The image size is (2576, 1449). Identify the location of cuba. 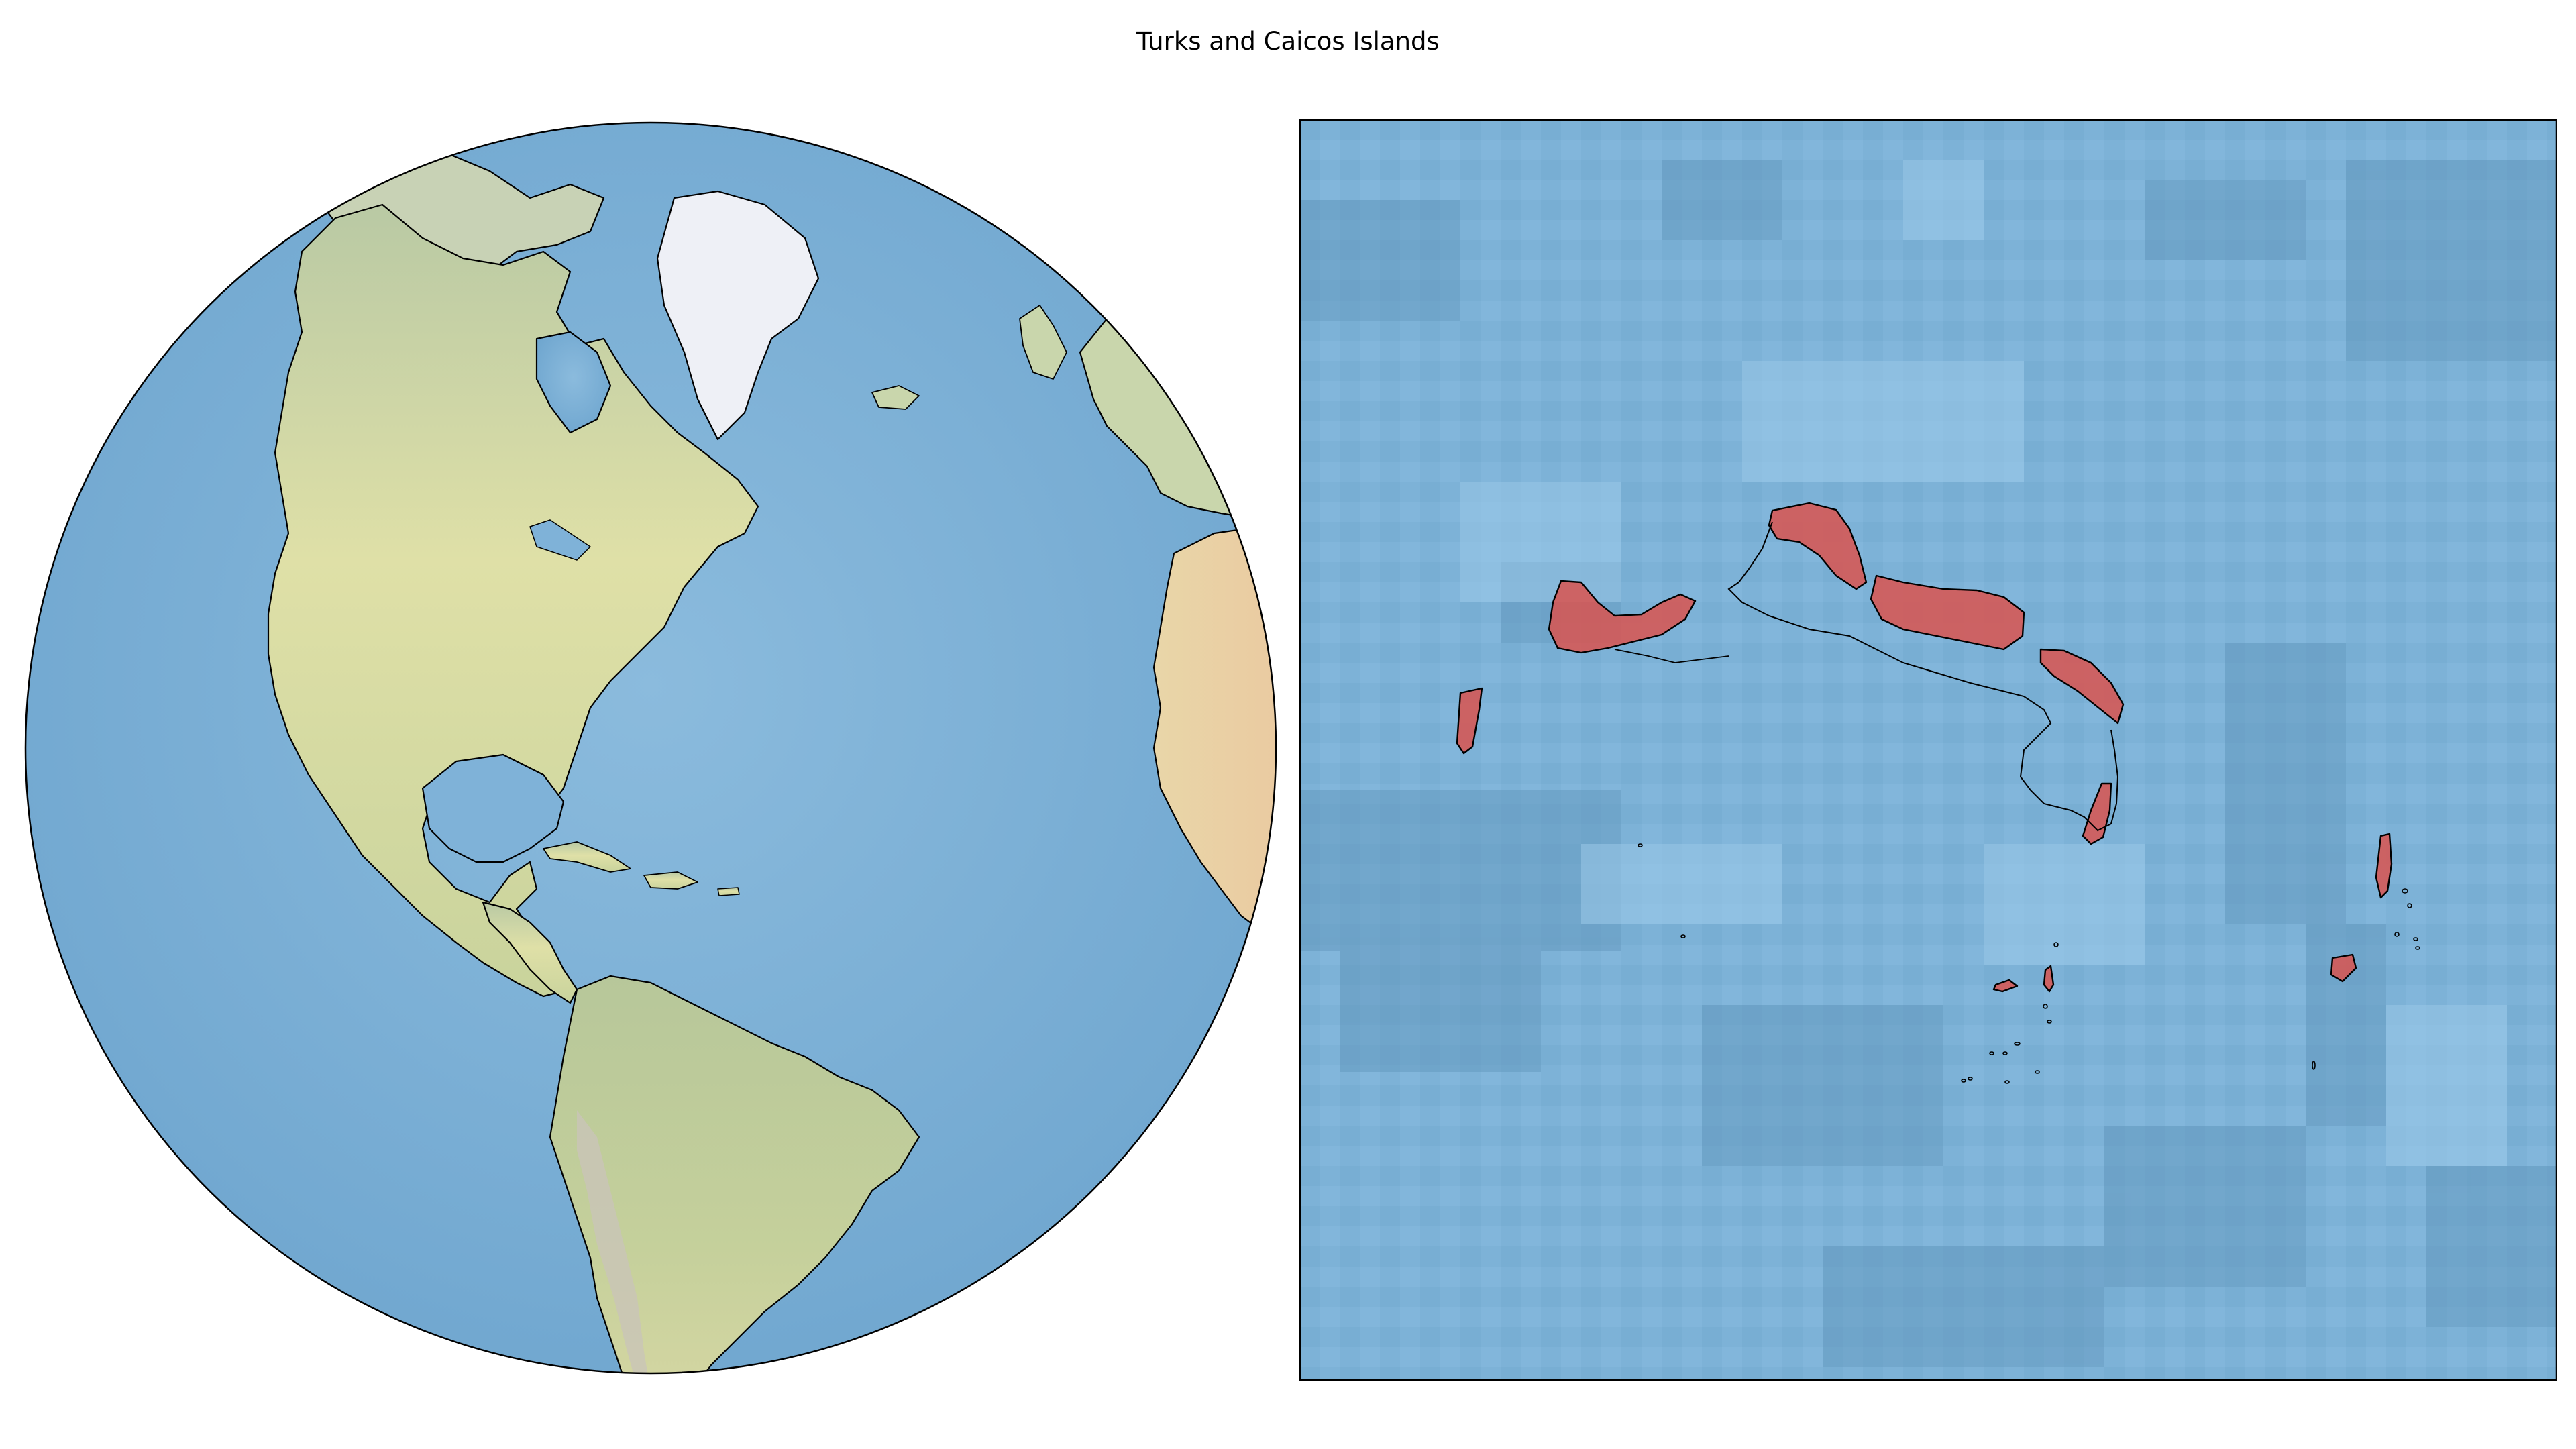
(587, 857).